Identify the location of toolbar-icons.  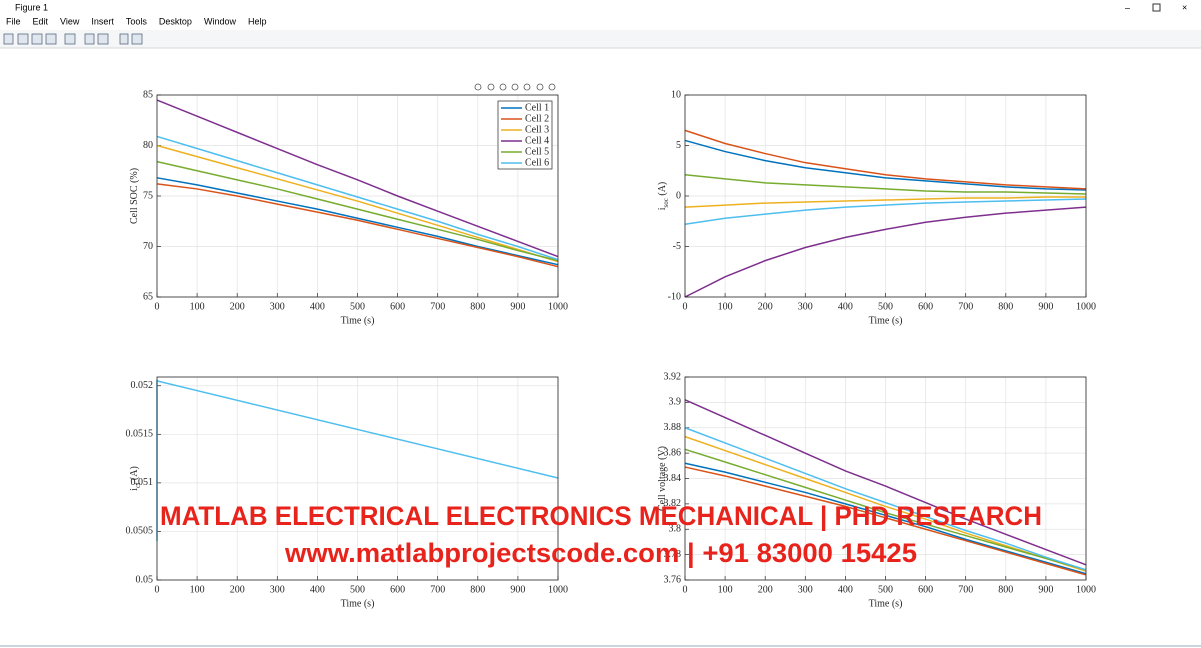
(73, 39).